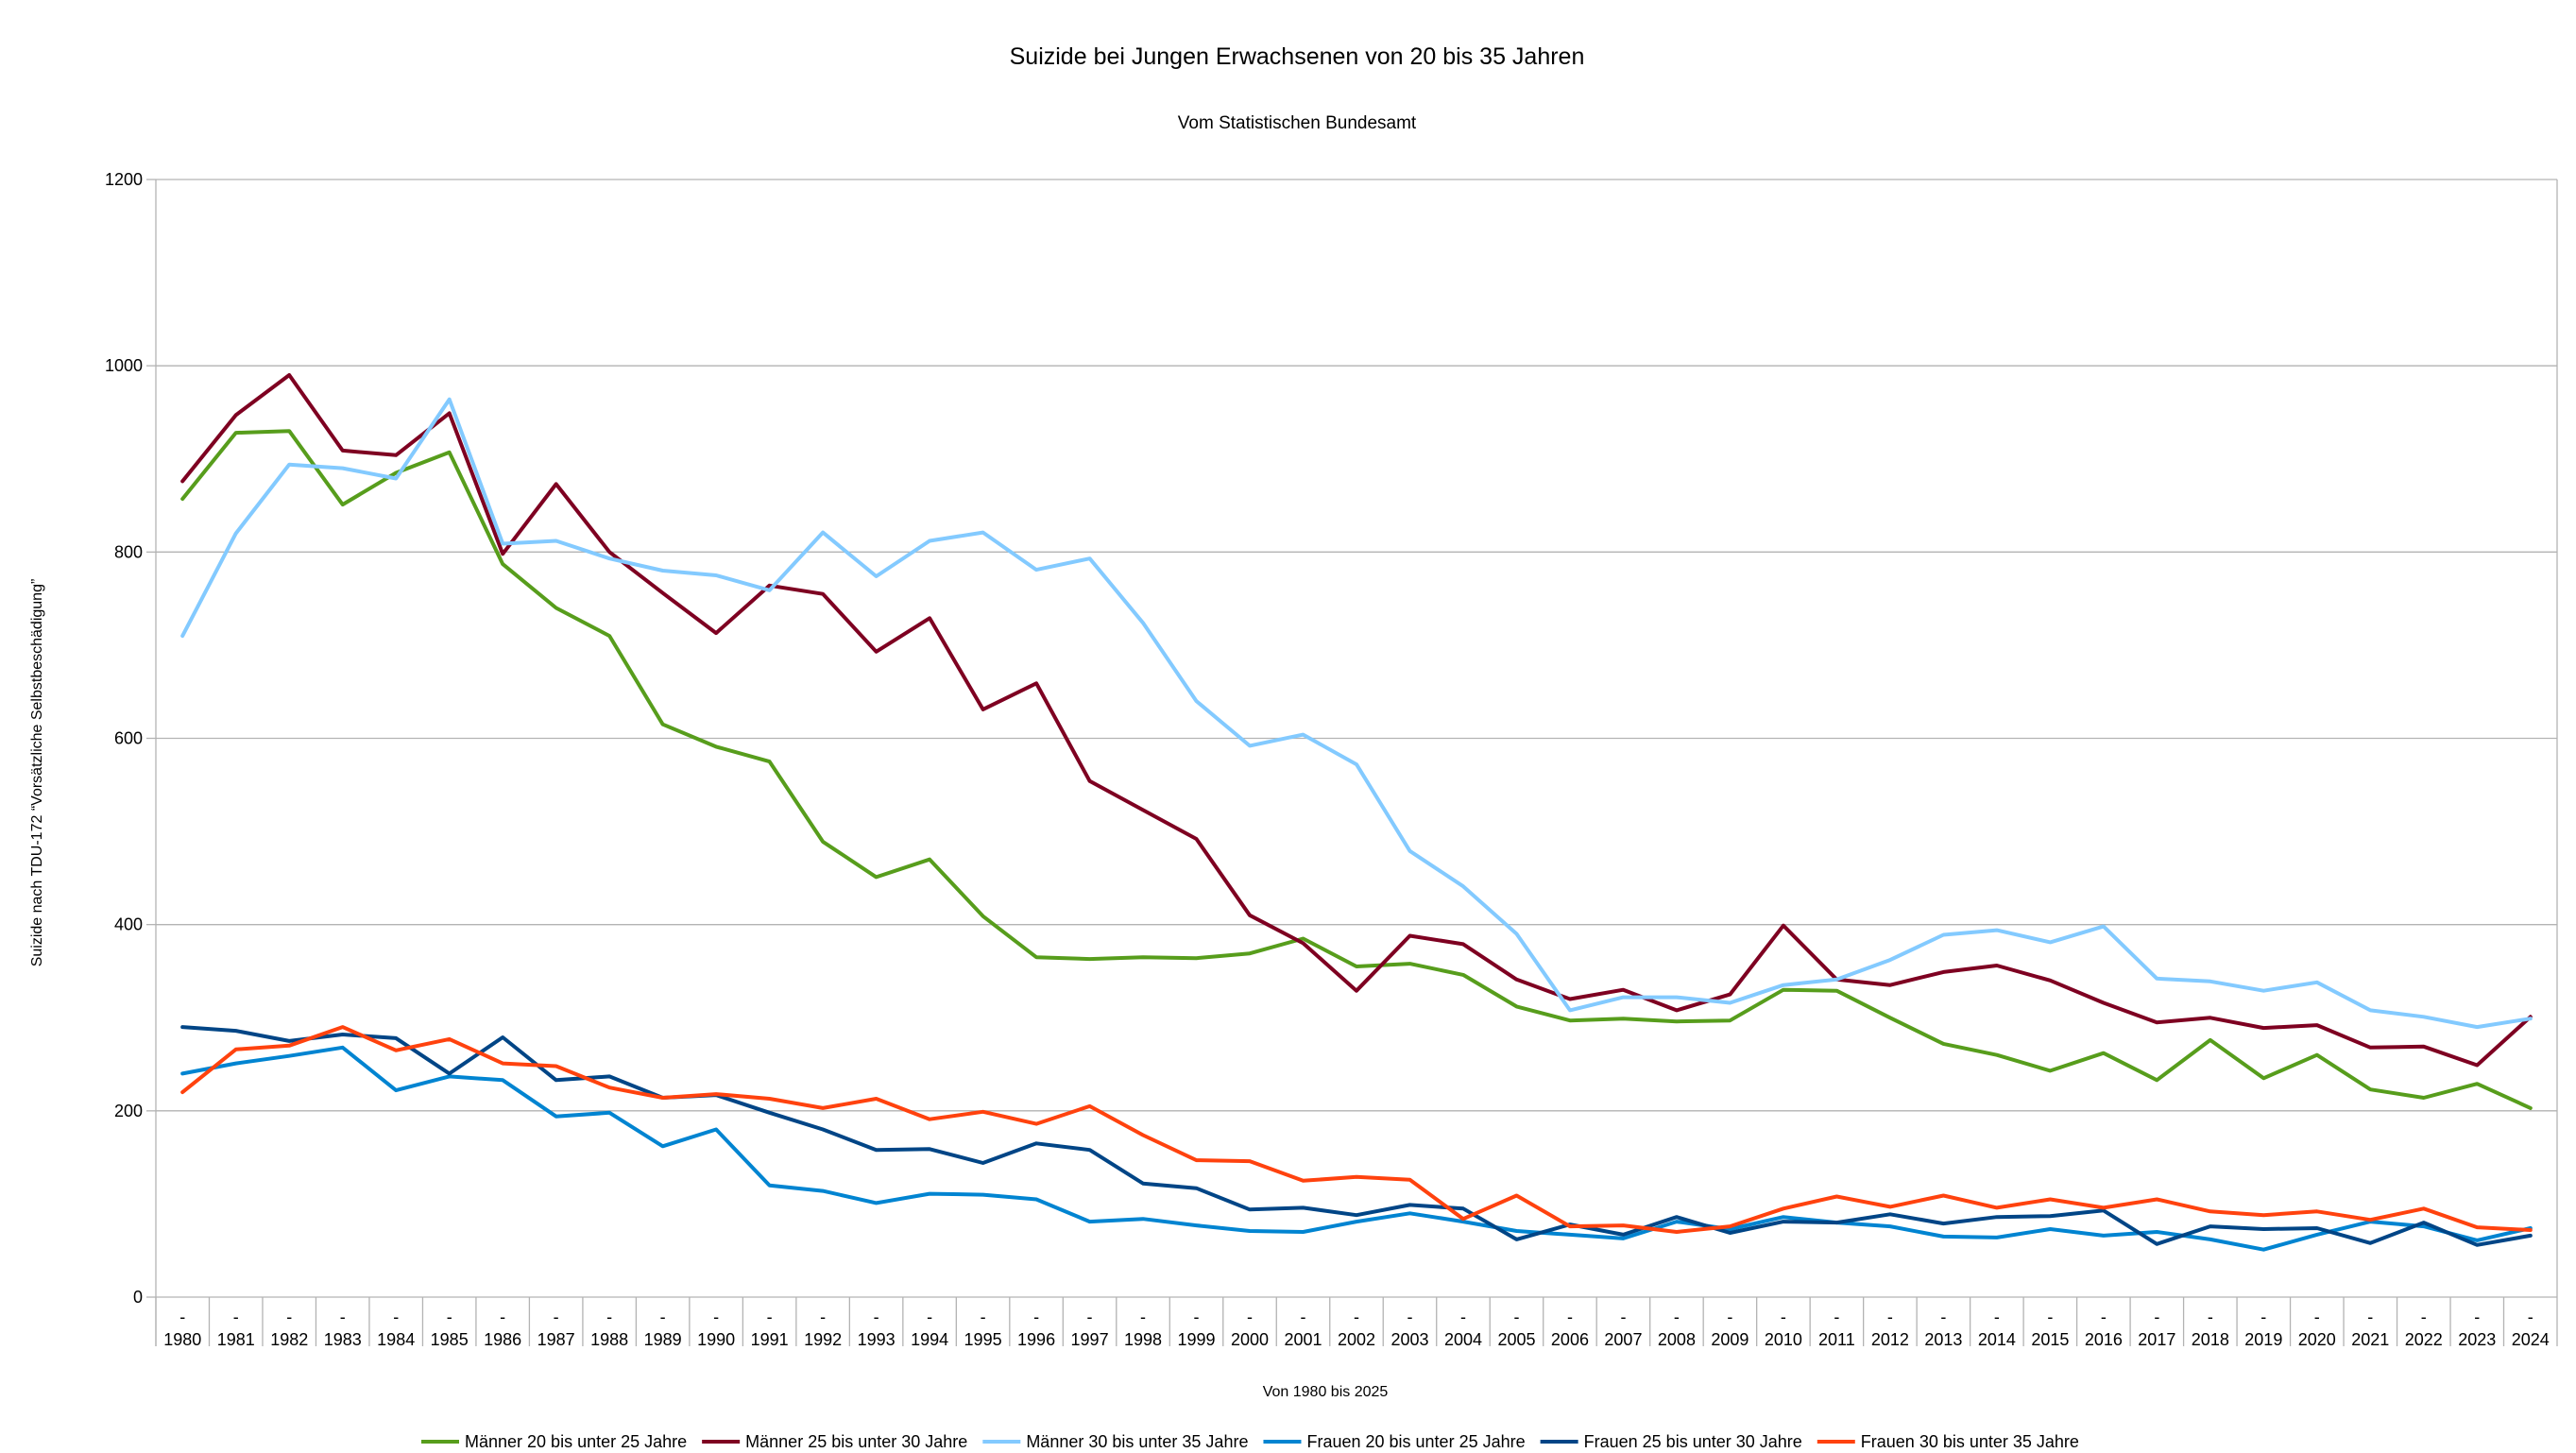 The width and height of the screenshot is (2576, 1453). I want to click on y-tick-label: 1000, so click(124, 365).